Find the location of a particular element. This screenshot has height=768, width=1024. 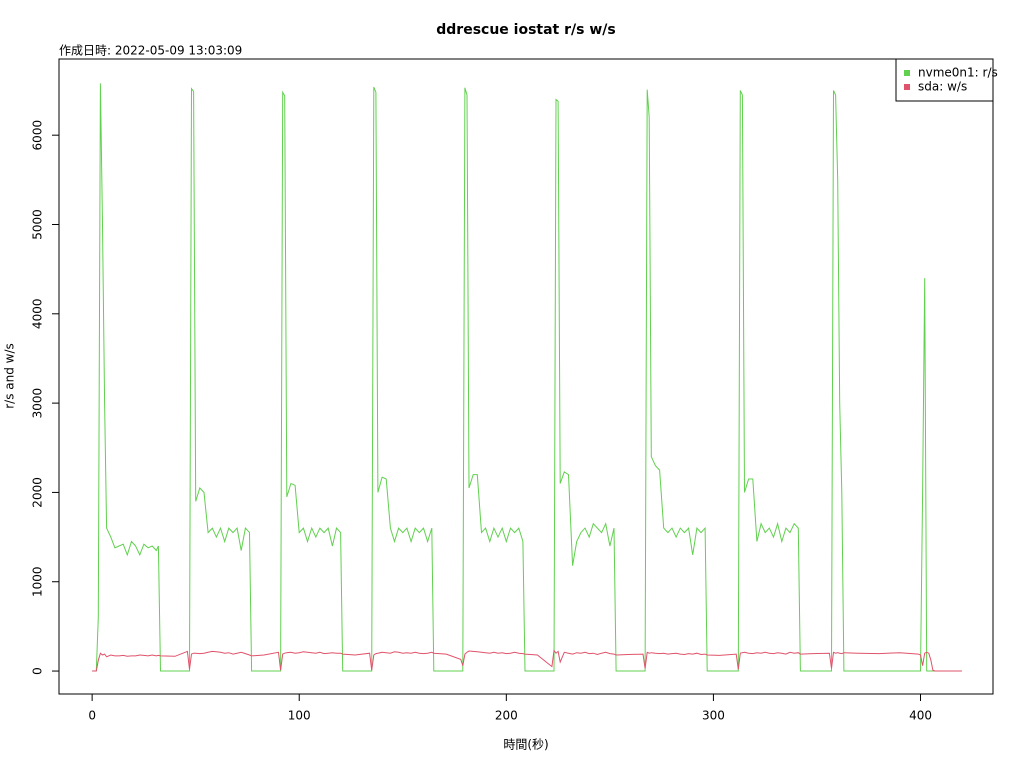

x-tick-label: 100 is located at coordinates (299, 716).